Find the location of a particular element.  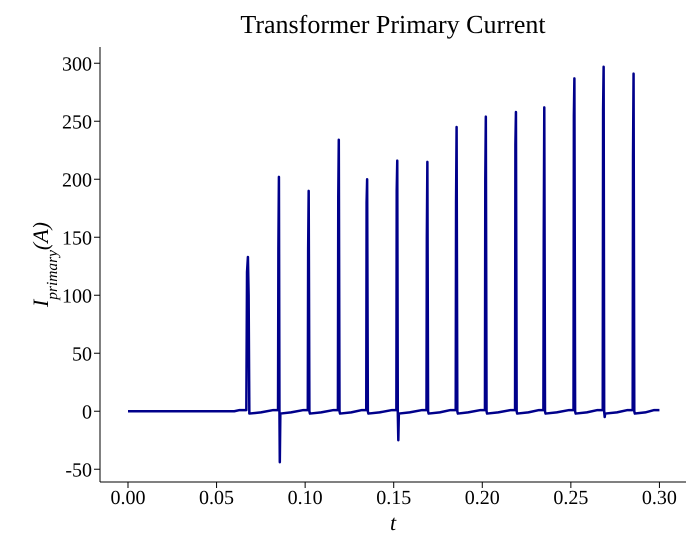

x-tick-label: 0.05 is located at coordinates (216, 498).